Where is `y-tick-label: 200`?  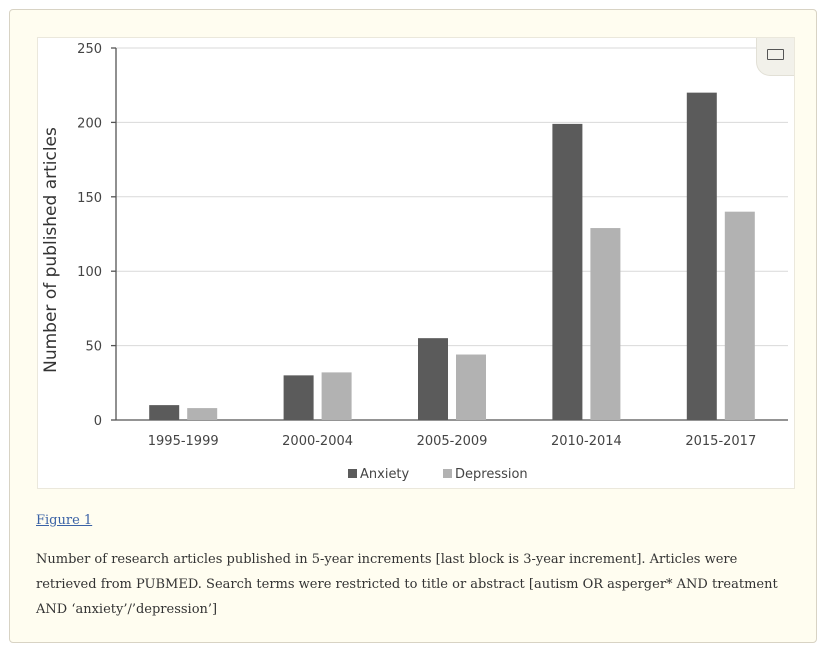
y-tick-label: 200 is located at coordinates (89, 123).